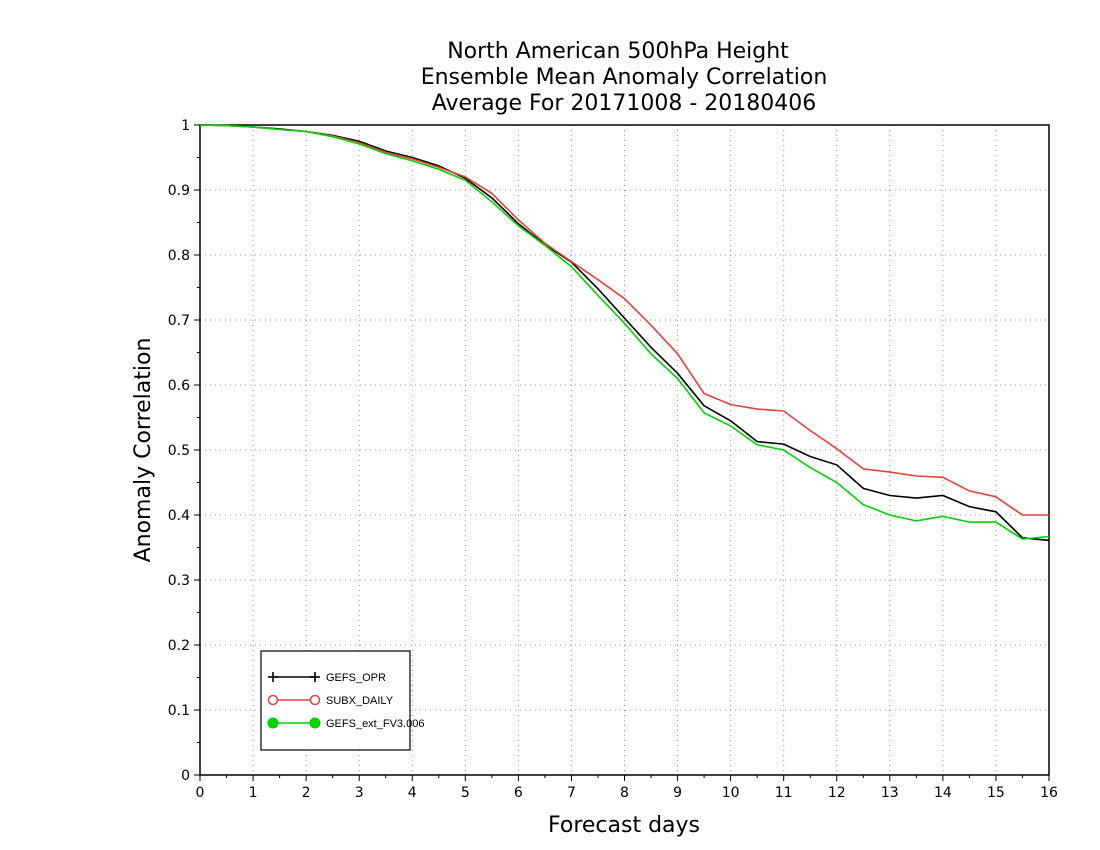  What do you see at coordinates (185, 776) in the screenshot?
I see `y-tick-label: 0` at bounding box center [185, 776].